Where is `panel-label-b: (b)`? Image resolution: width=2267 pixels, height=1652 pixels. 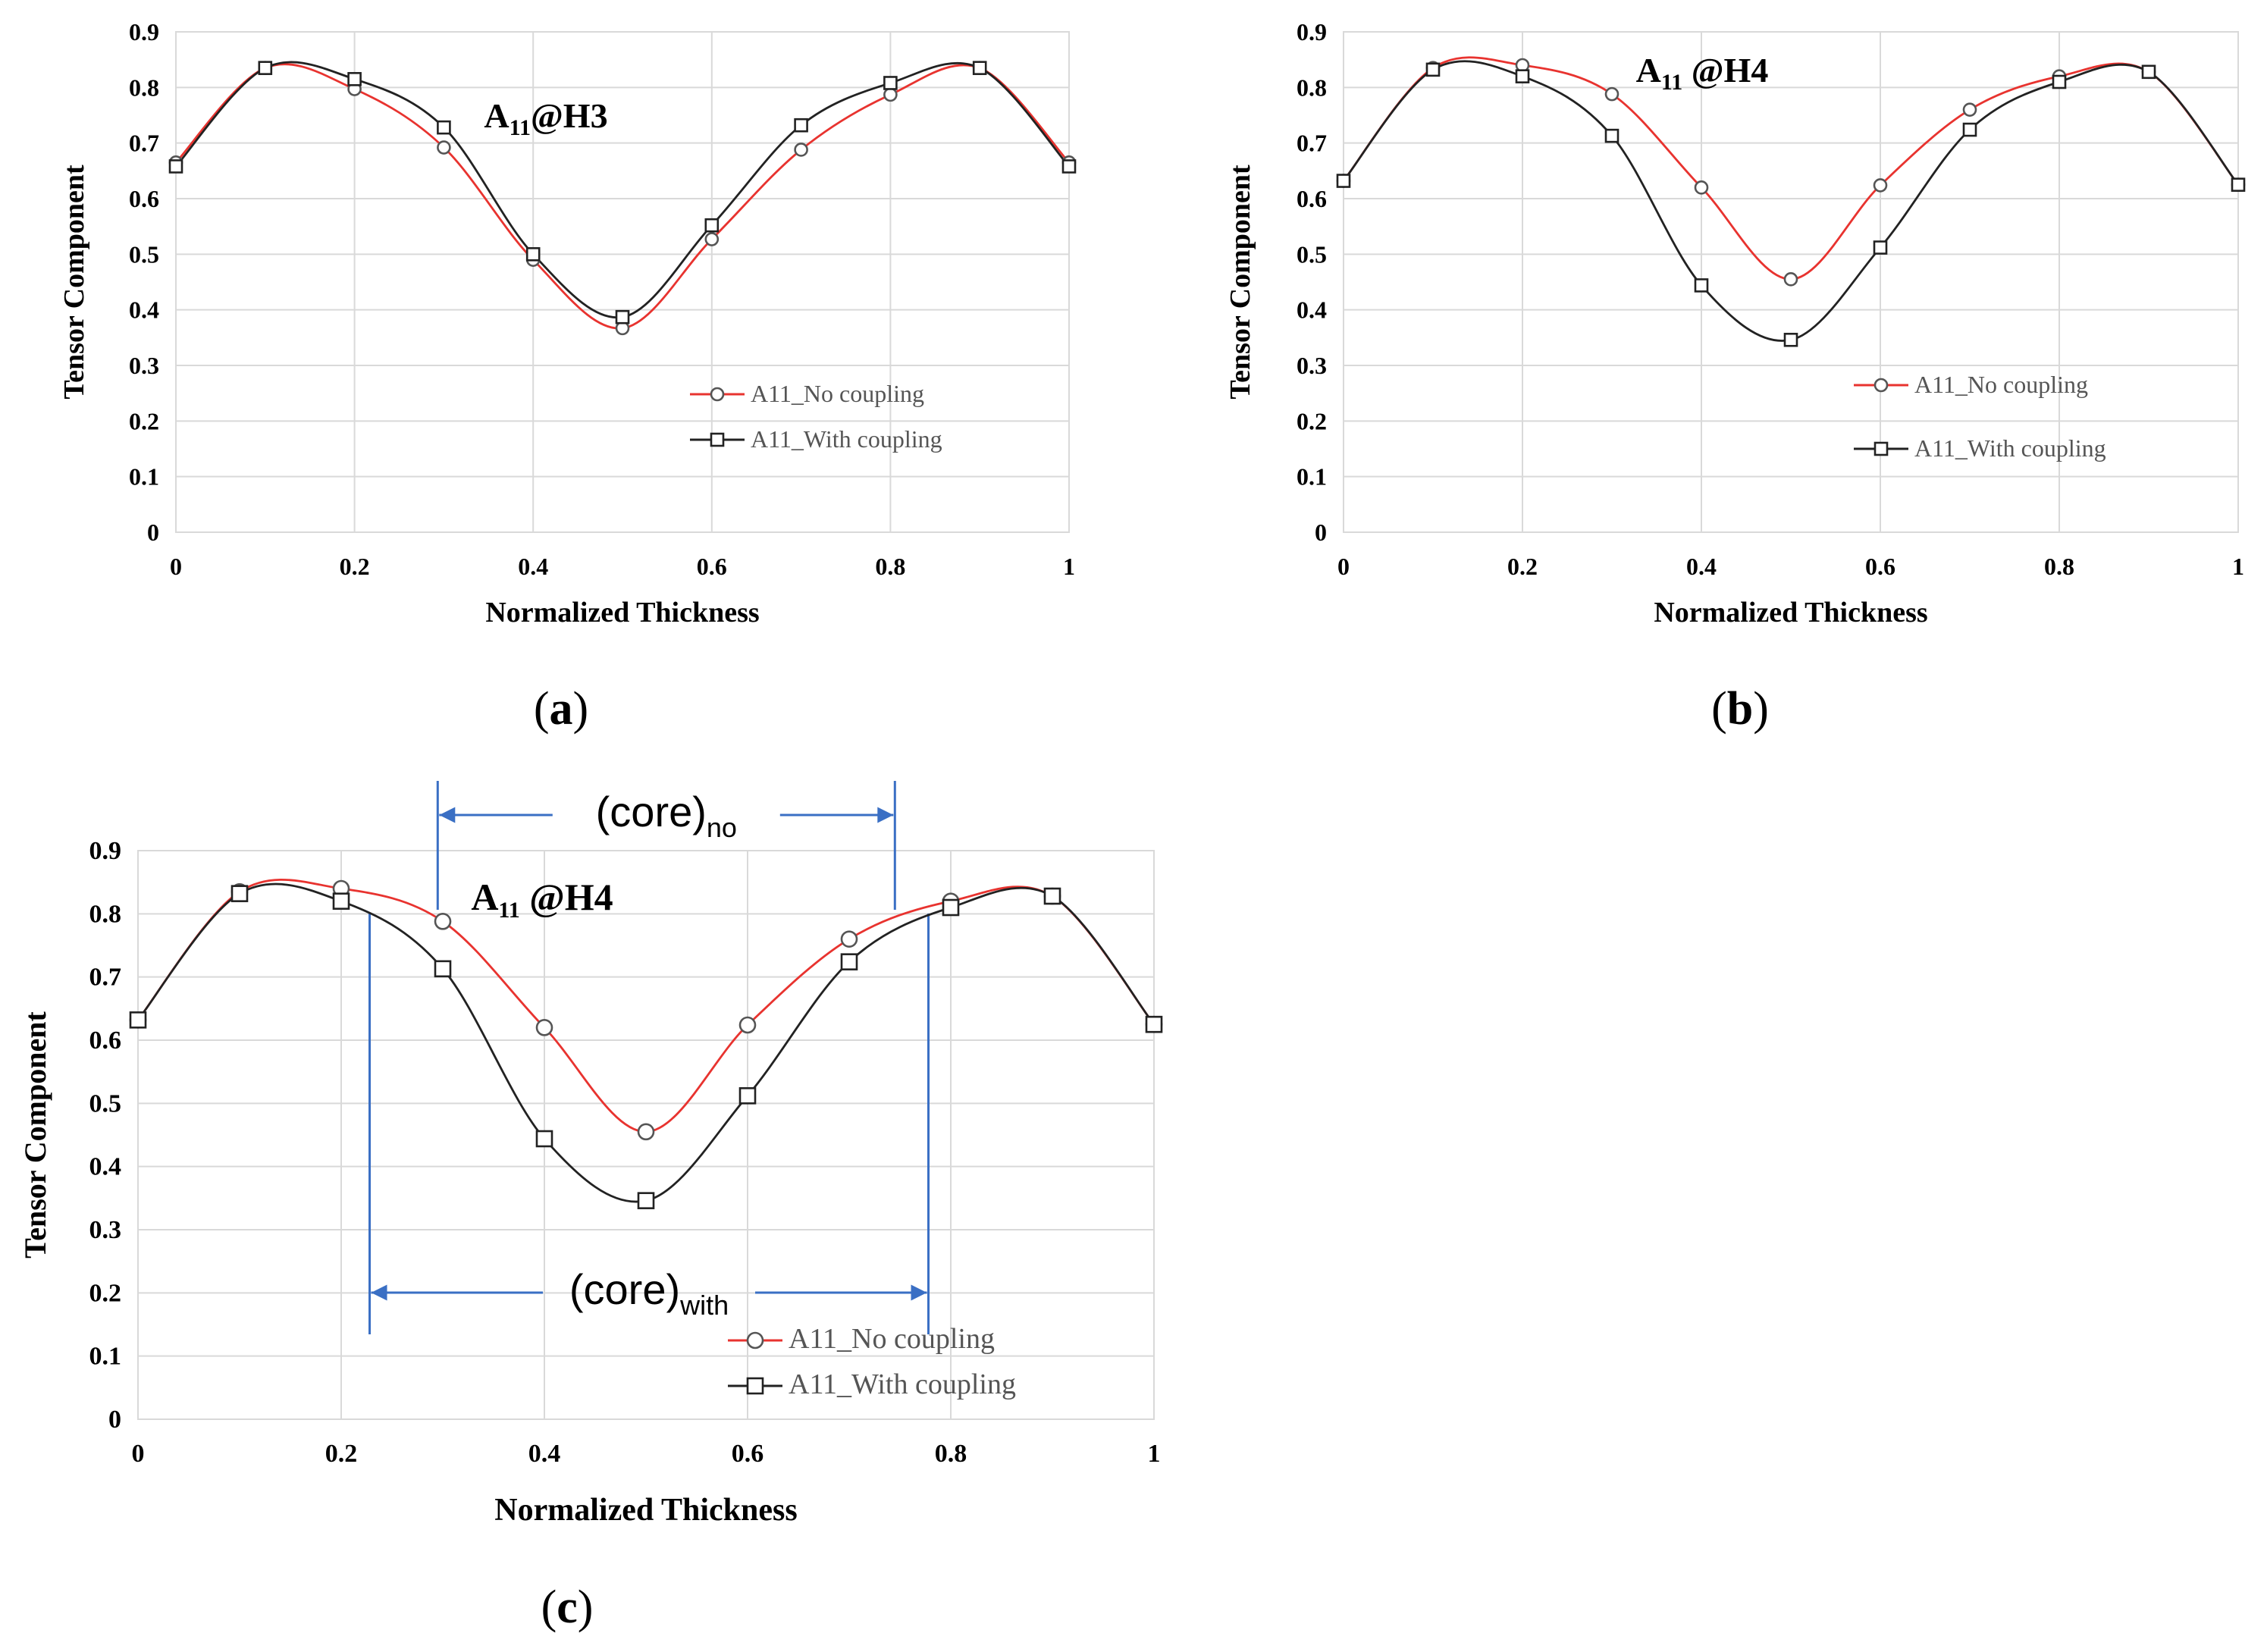 panel-label-b: (b) is located at coordinates (1740, 709).